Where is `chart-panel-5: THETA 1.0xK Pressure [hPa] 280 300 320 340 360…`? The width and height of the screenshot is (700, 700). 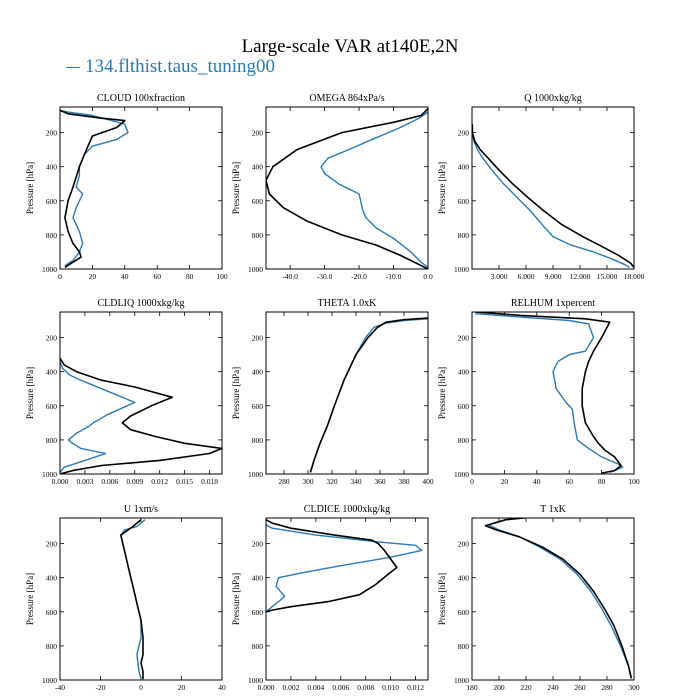
chart-panel-5: THETA 1.0xK Pressure [hPa] 280 300 320 340 360… is located at coordinates (332, 392).